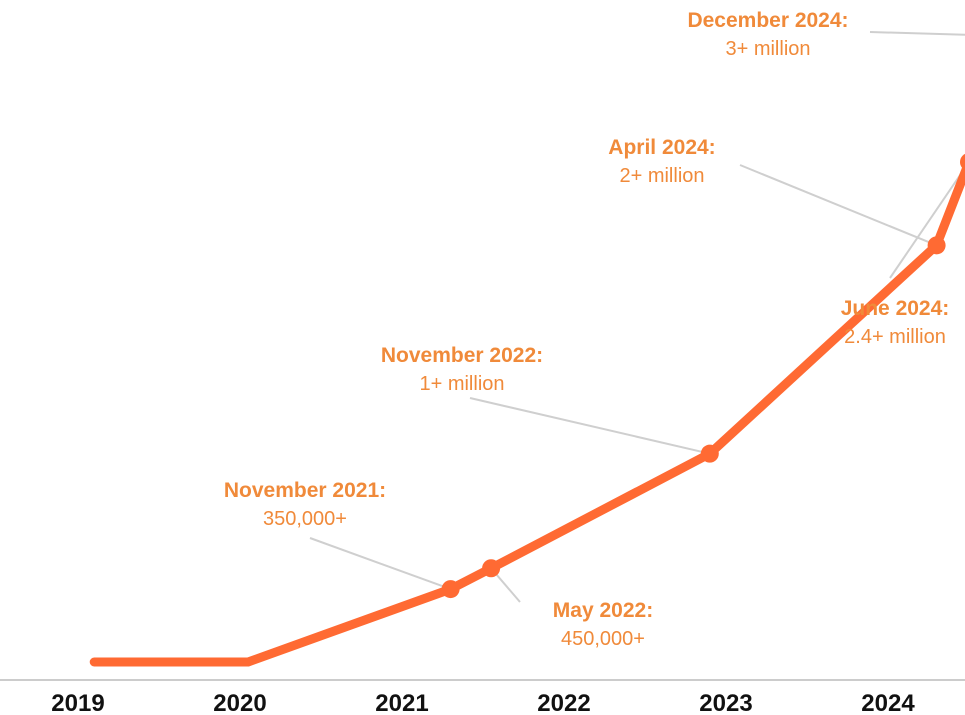 This screenshot has width=965, height=715. What do you see at coordinates (461, 384) in the screenshot?
I see `annotation-value: 1+ million` at bounding box center [461, 384].